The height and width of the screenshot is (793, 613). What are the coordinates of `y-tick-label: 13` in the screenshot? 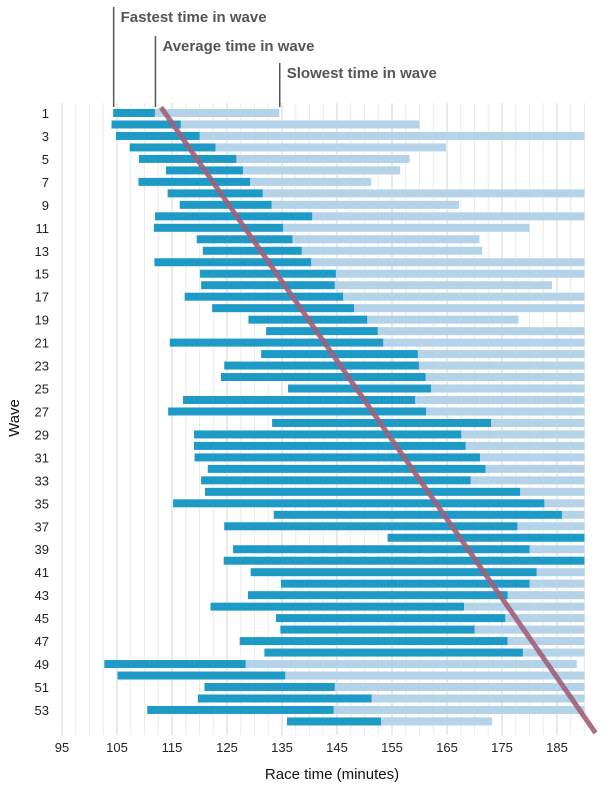 It's located at (42, 251).